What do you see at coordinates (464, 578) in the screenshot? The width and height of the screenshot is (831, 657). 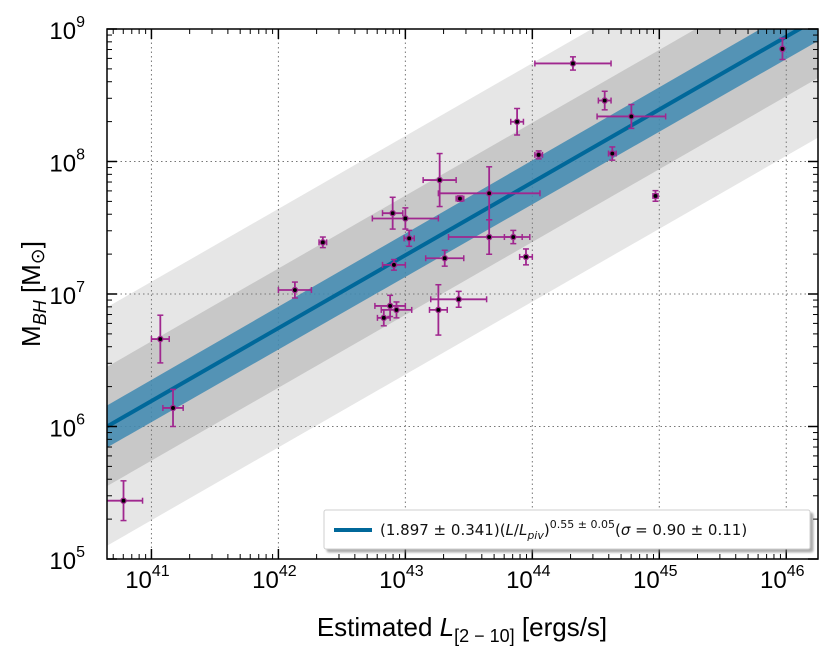 I see `x-tick-labels: 1041 1042 1043 1044 1045 1046` at bounding box center [464, 578].